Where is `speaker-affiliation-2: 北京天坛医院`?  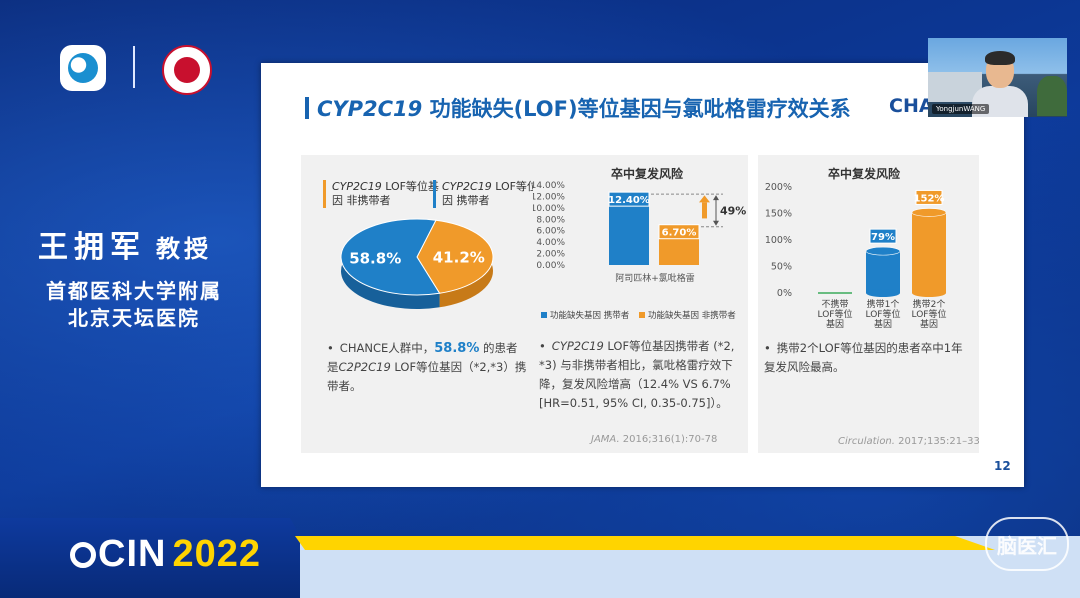 speaker-affiliation-2: 北京天坛医院 is located at coordinates (134, 318).